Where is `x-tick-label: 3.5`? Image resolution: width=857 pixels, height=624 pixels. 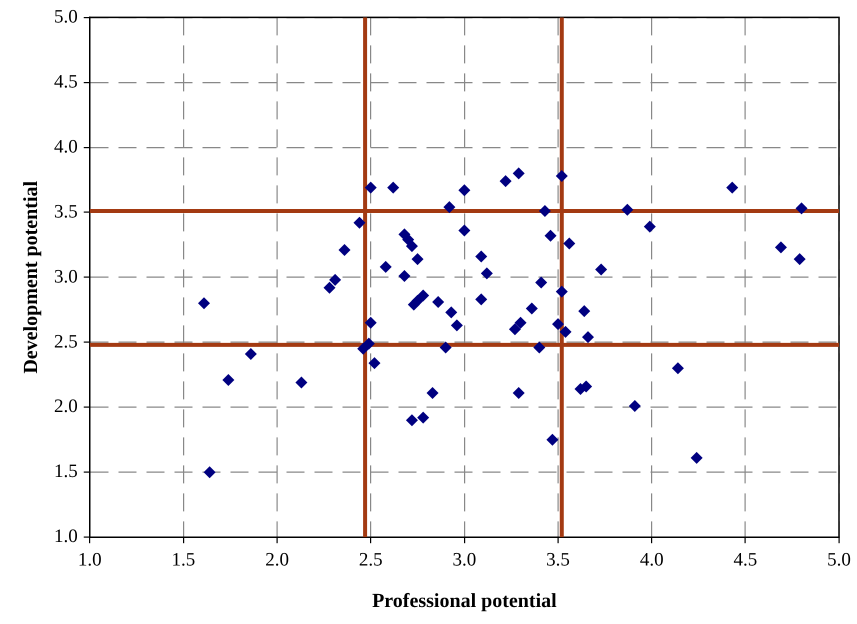
x-tick-label: 3.5 is located at coordinates (558, 560).